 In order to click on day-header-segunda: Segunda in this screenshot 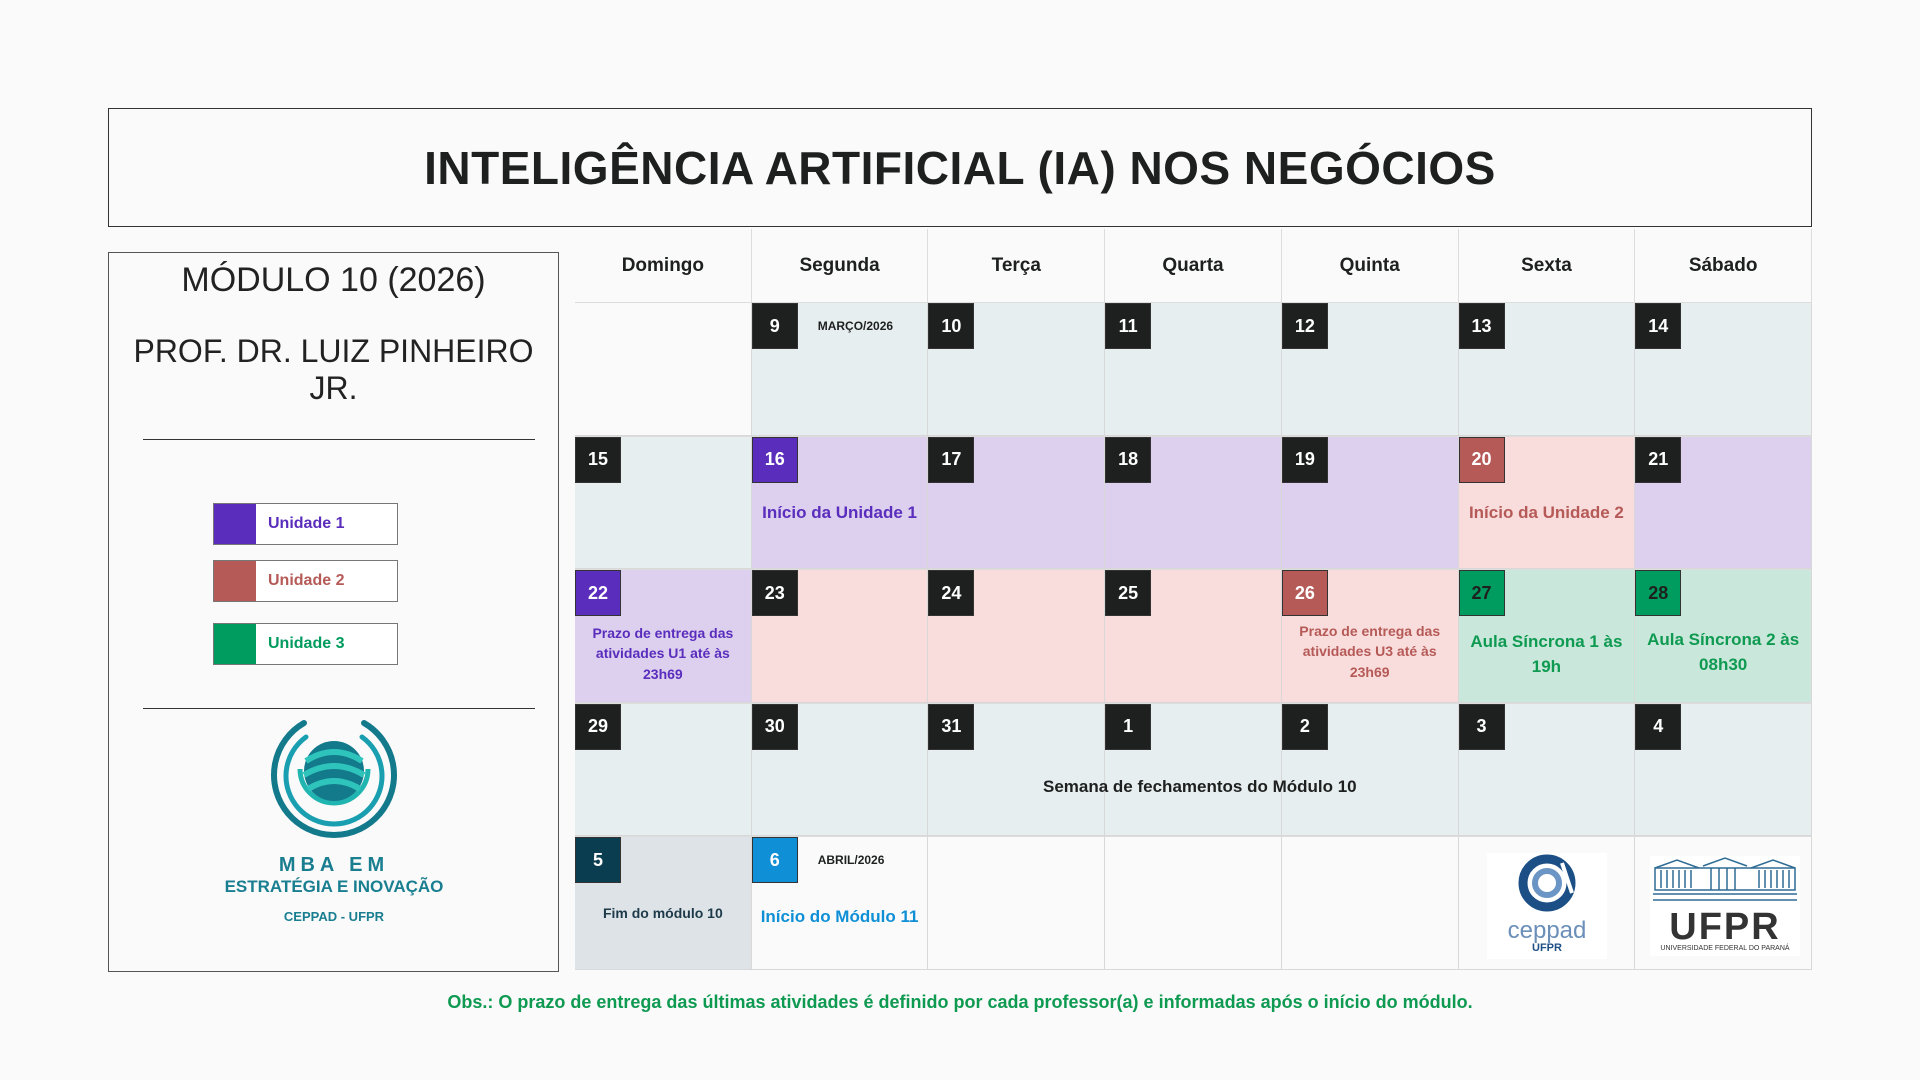, I will do `click(840, 265)`.